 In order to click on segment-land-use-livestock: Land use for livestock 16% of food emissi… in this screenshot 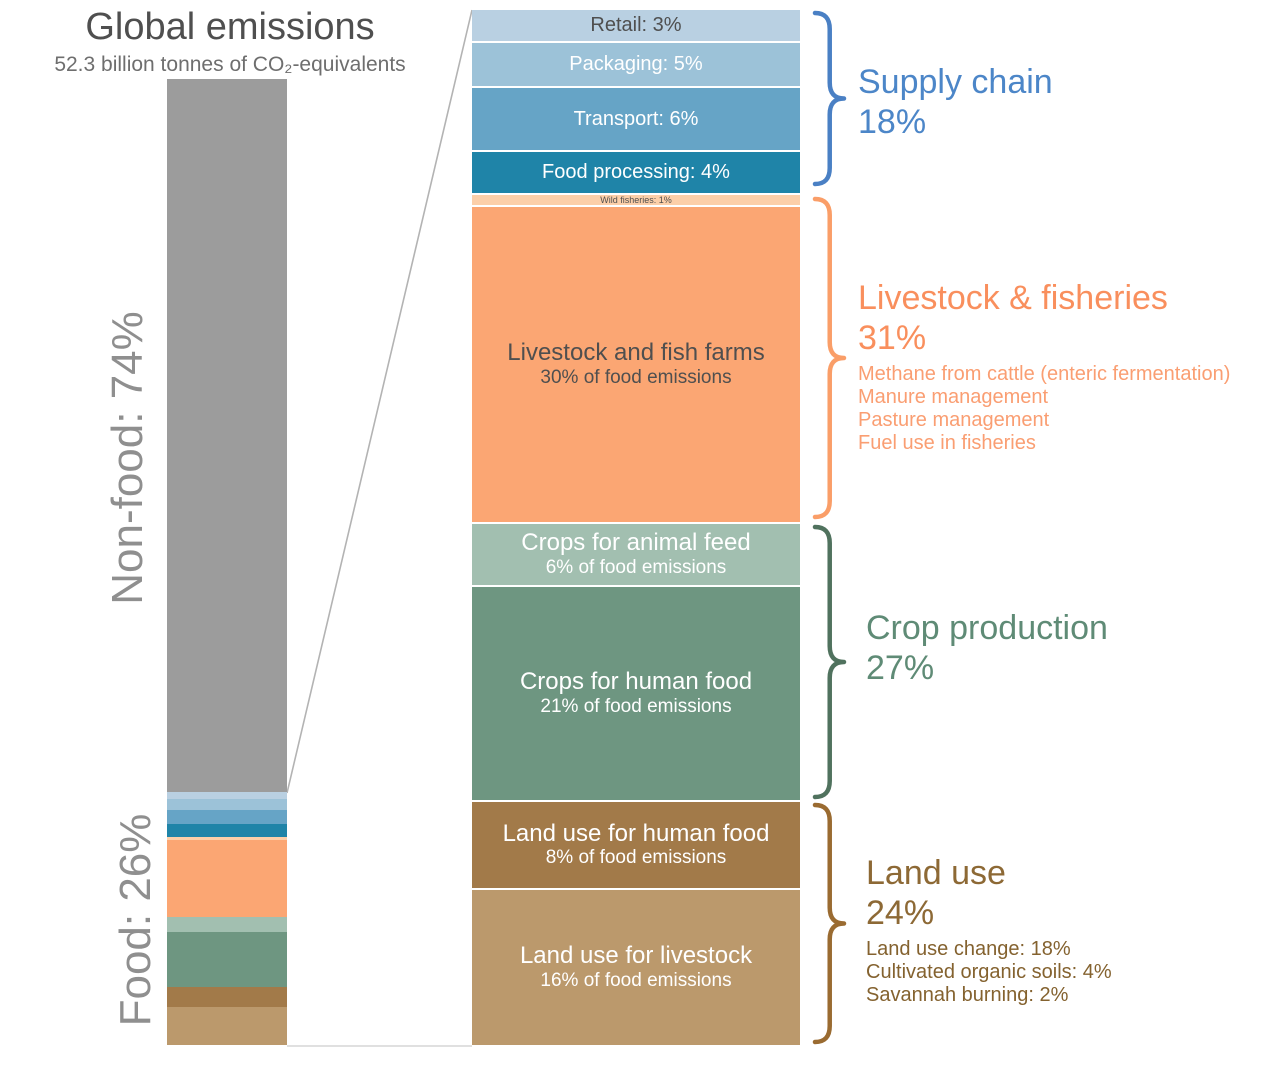, I will do `click(636, 967)`.